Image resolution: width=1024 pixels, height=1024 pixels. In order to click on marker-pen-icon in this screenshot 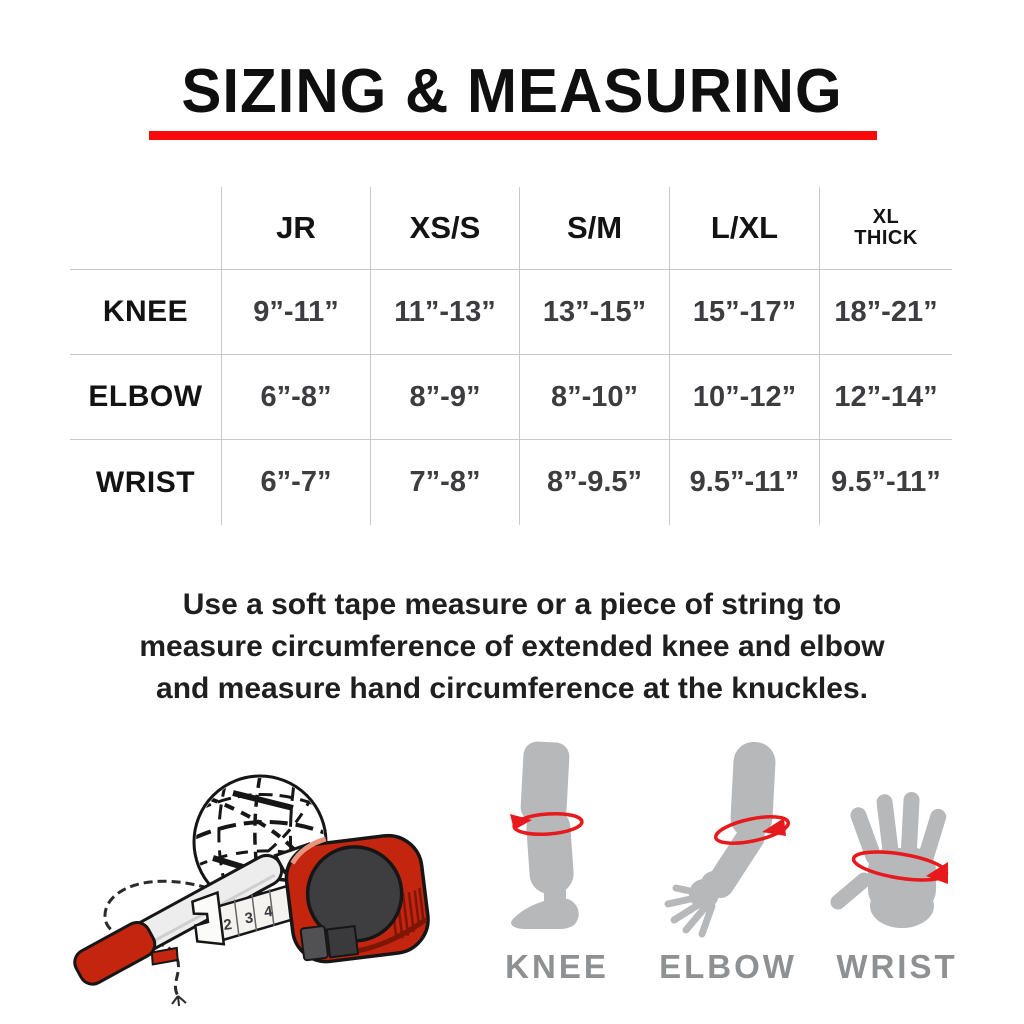, I will do `click(194, 914)`.